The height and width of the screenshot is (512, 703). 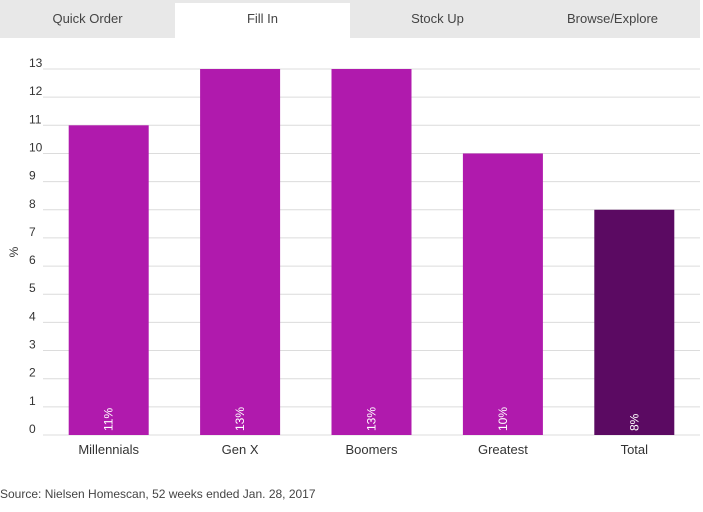 I want to click on y-tick-label: 1, so click(x=32, y=401).